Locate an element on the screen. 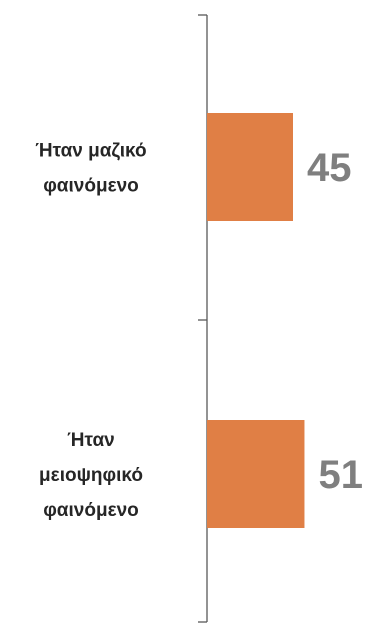 This screenshot has width=374, height=624. category-label-1: Ήταν μειοψηφικό φαινόμενο is located at coordinates (91, 475).